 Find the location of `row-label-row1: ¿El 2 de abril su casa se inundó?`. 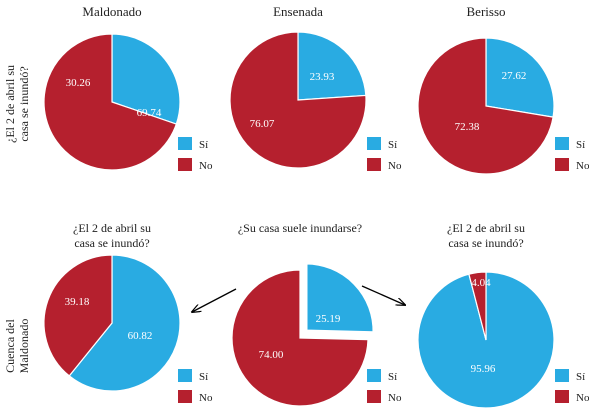

row-label-row1: ¿El 2 de abril su casa se inundó? is located at coordinates (17, 104).